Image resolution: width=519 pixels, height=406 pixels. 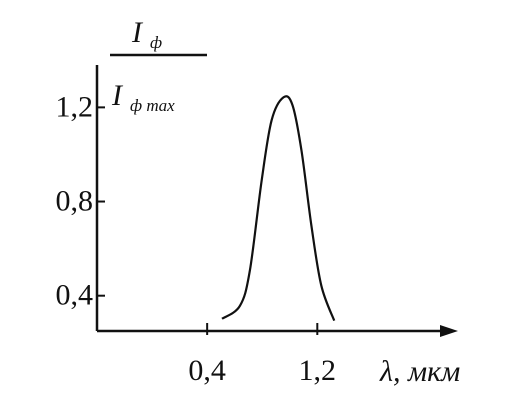 I want to click on x-tick-label: 0,4, so click(x=207, y=370).